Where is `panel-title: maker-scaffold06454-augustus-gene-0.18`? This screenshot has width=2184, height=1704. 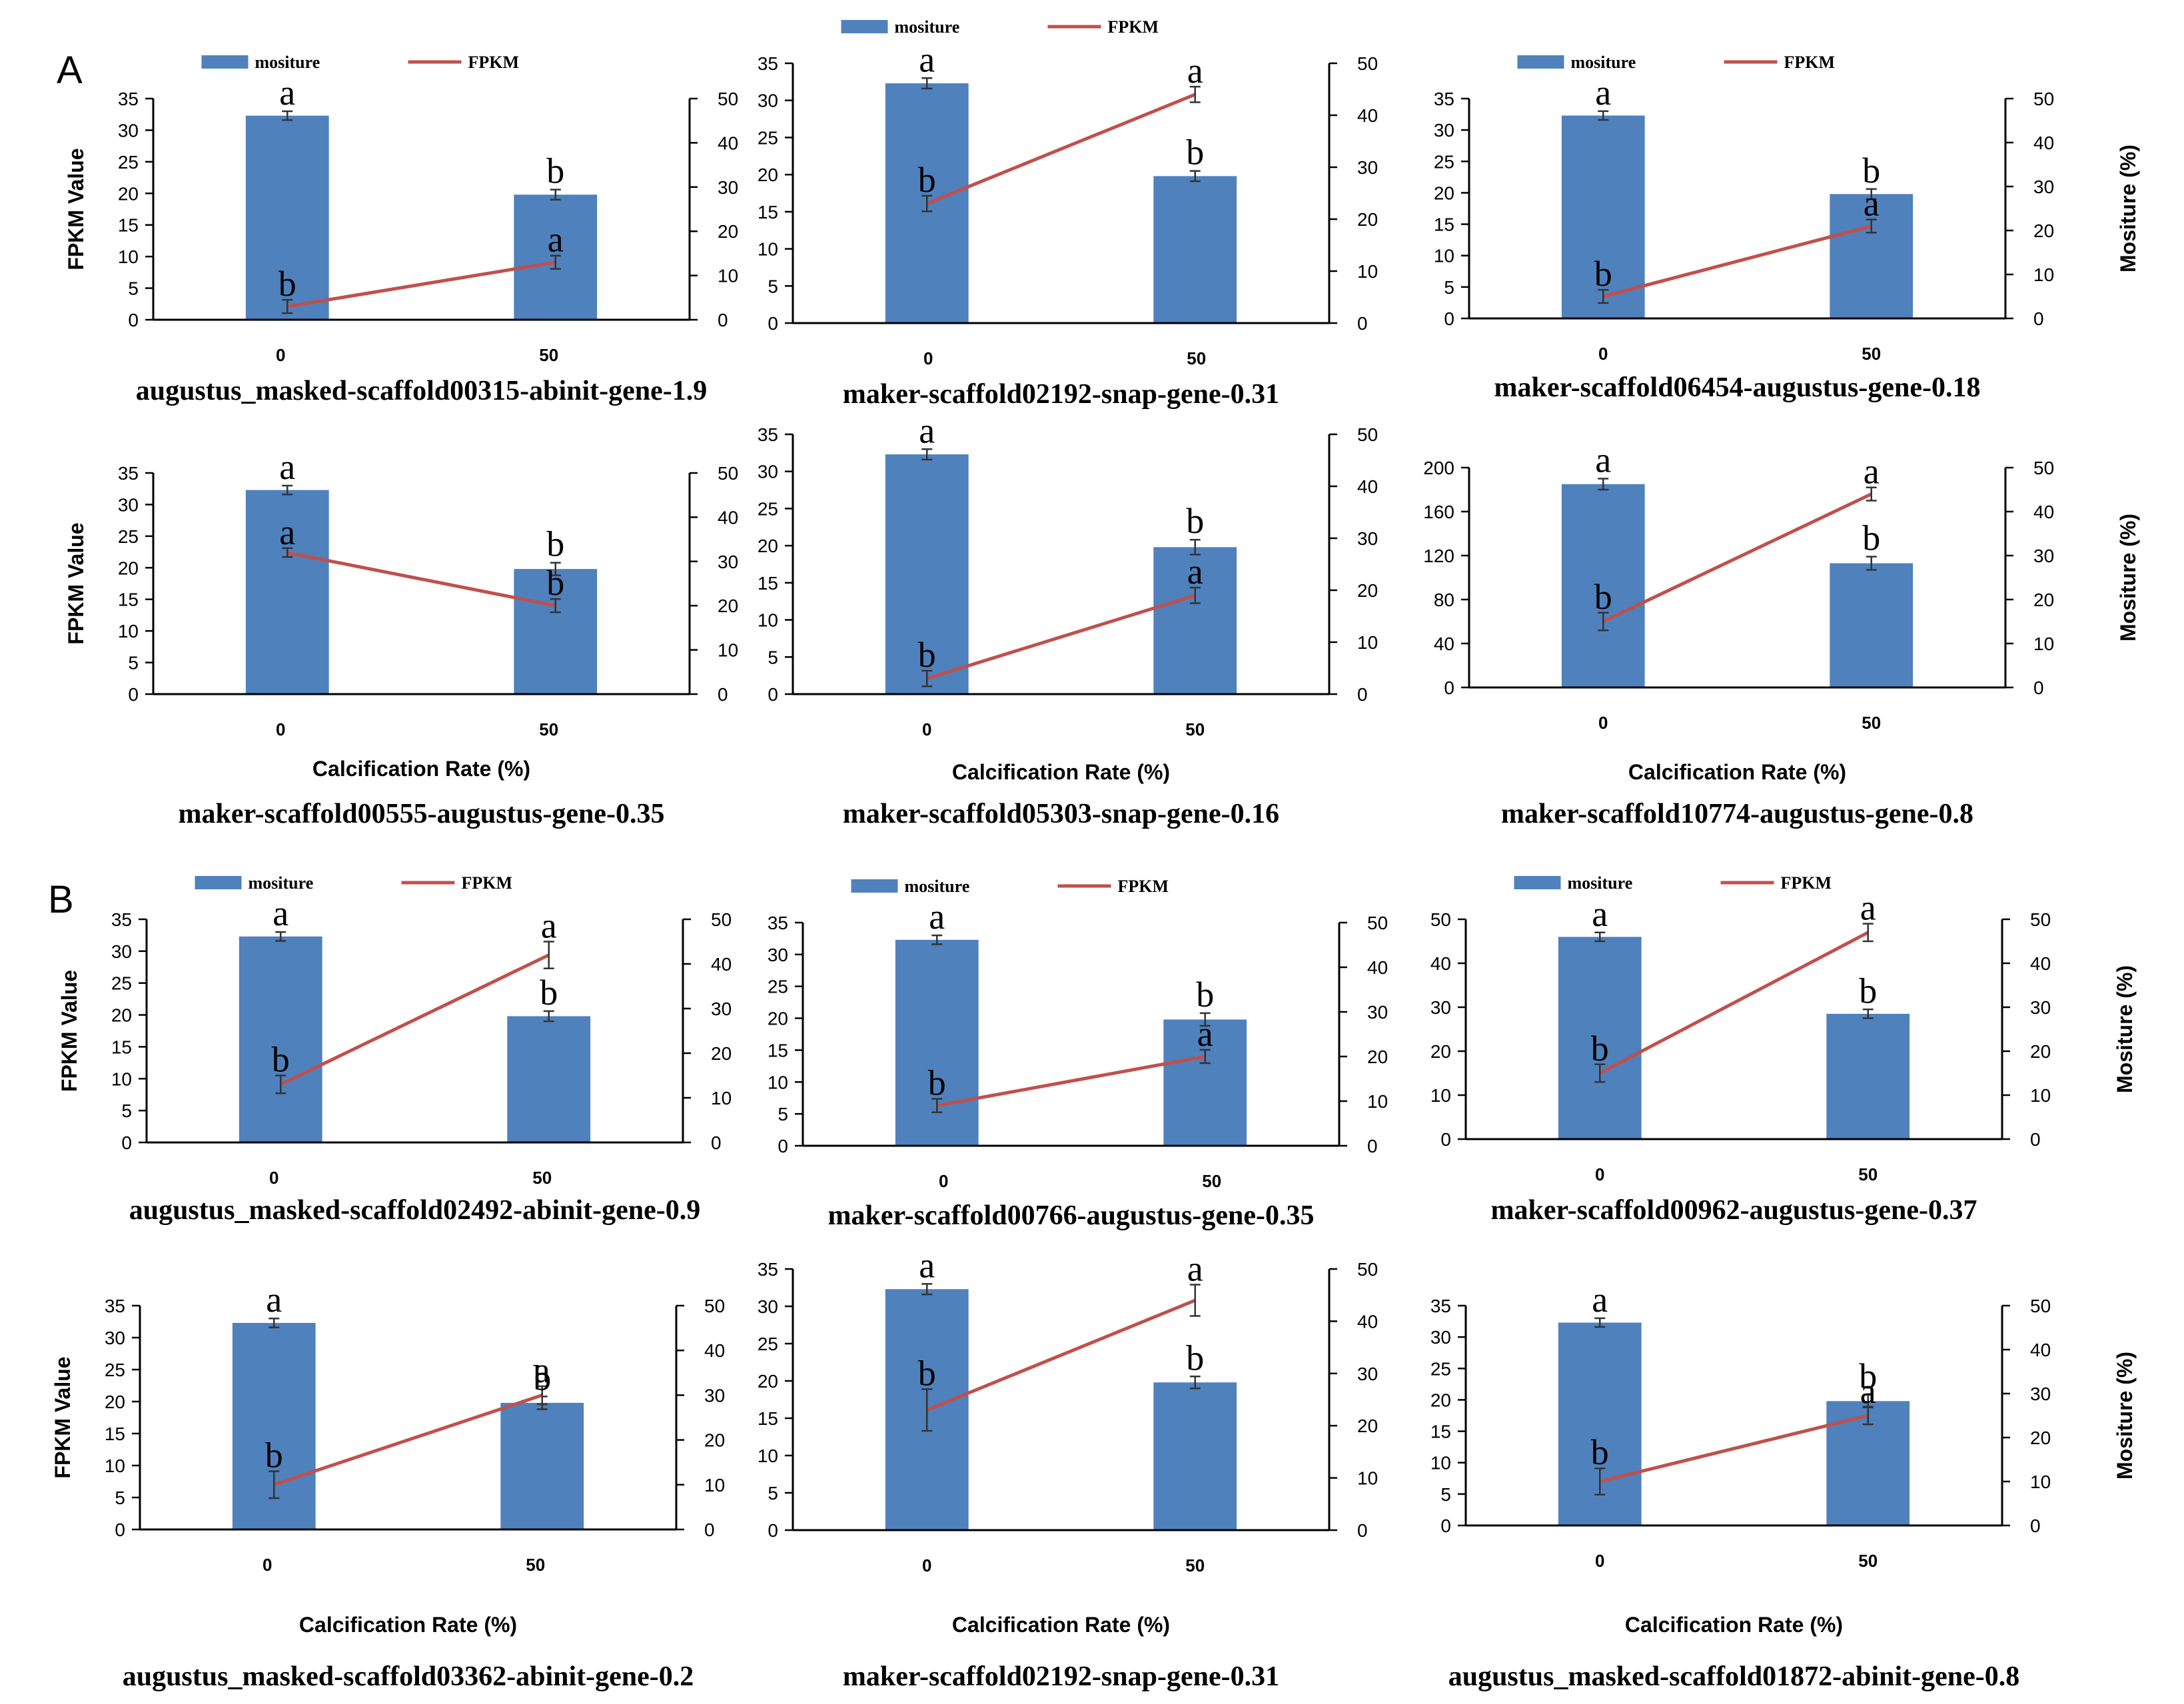
panel-title: maker-scaffold06454-augustus-gene-0.18 is located at coordinates (1737, 388).